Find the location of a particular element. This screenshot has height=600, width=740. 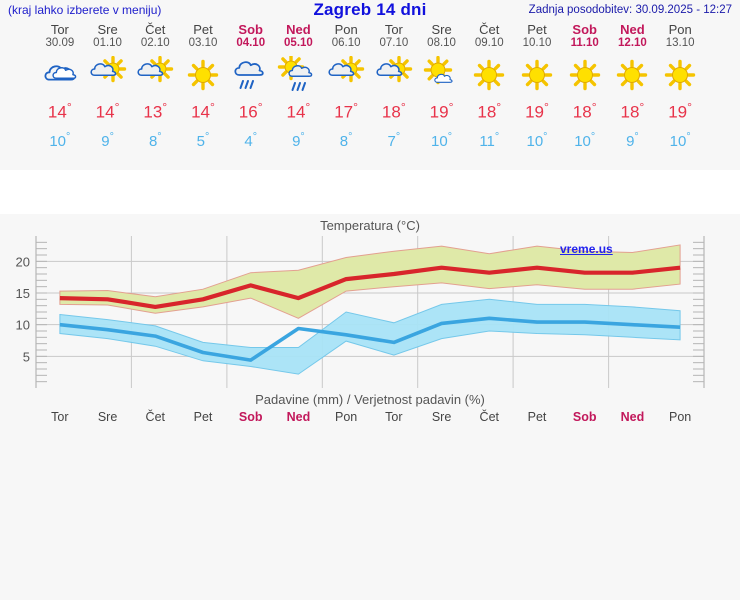

day-name: Tor is located at coordinates (393, 29).